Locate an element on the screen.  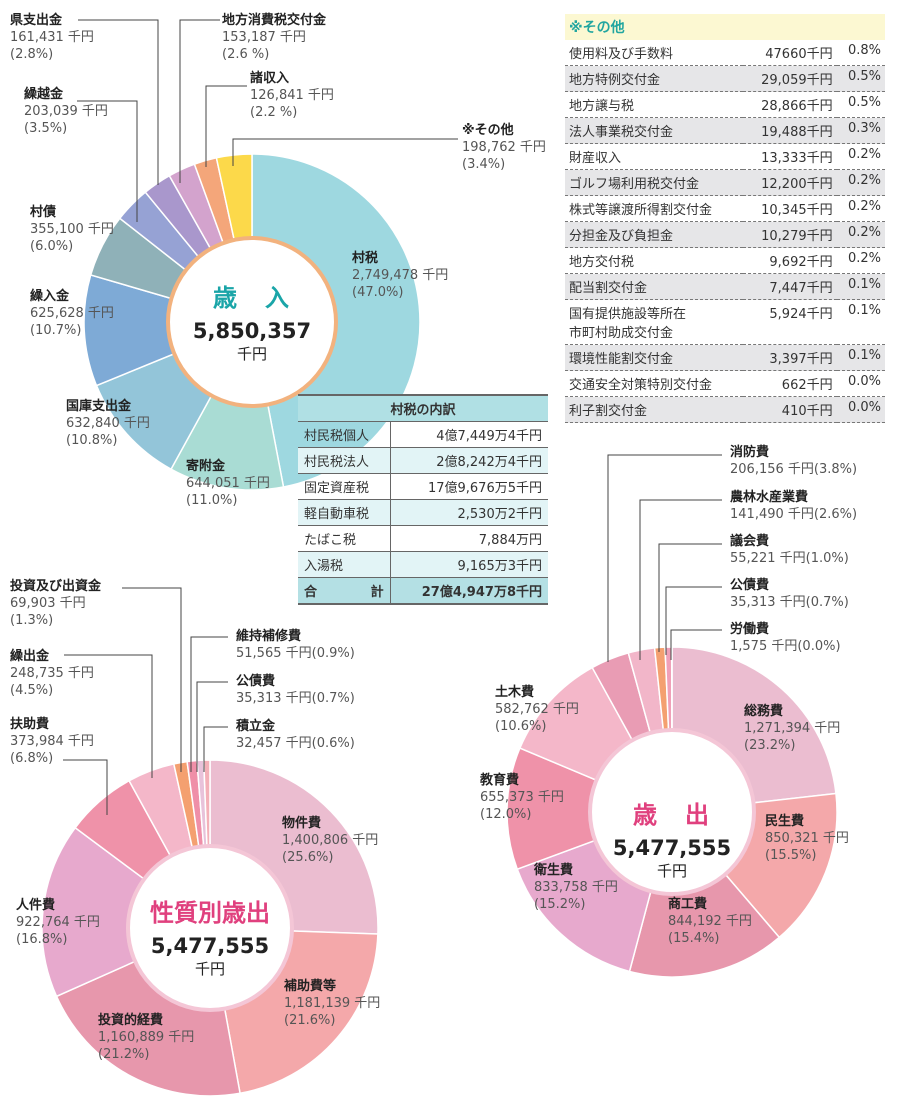
slice-label-amount: 1,400,806 千円 is located at coordinates (330, 840).